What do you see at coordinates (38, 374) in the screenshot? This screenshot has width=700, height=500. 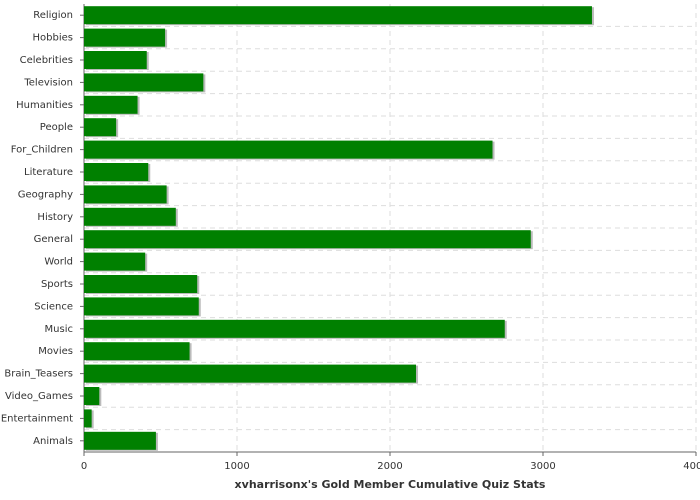 I see `y-tick-label: Brain_Teasers` at bounding box center [38, 374].